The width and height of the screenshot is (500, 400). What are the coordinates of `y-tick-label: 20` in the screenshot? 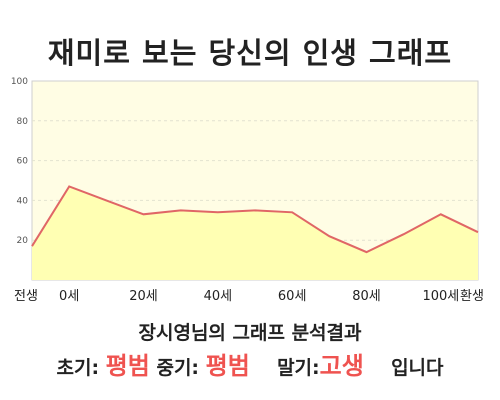 It's located at (23, 241).